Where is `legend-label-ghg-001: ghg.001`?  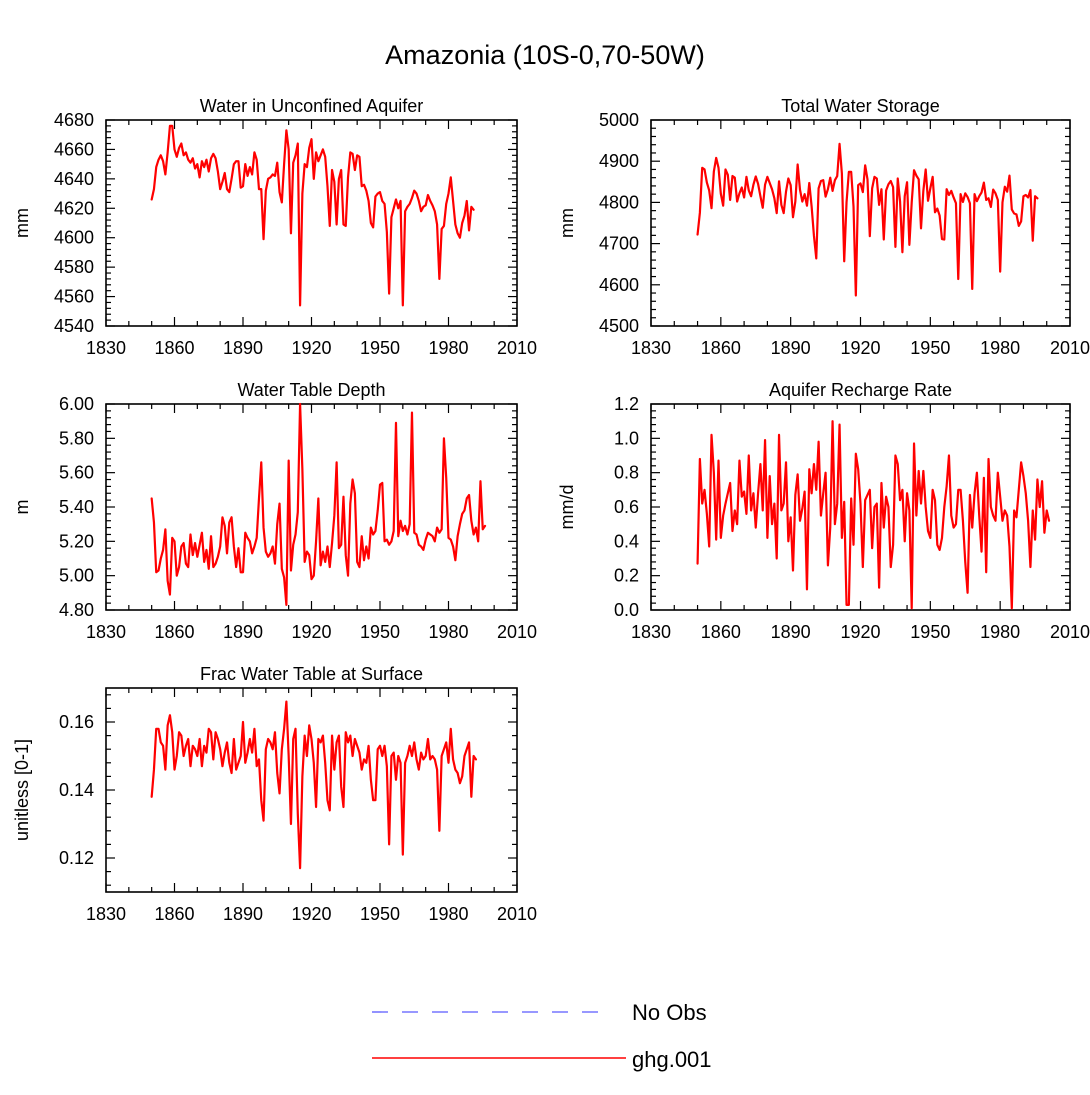 legend-label-ghg-001: ghg.001 is located at coordinates (672, 1059).